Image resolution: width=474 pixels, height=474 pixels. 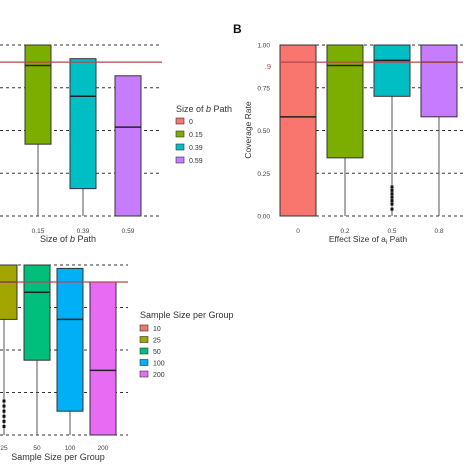 I want to click on panel-b-y-ticks: 0.00 0.25 0.50 0.75 1.00, so click(x=263, y=132).